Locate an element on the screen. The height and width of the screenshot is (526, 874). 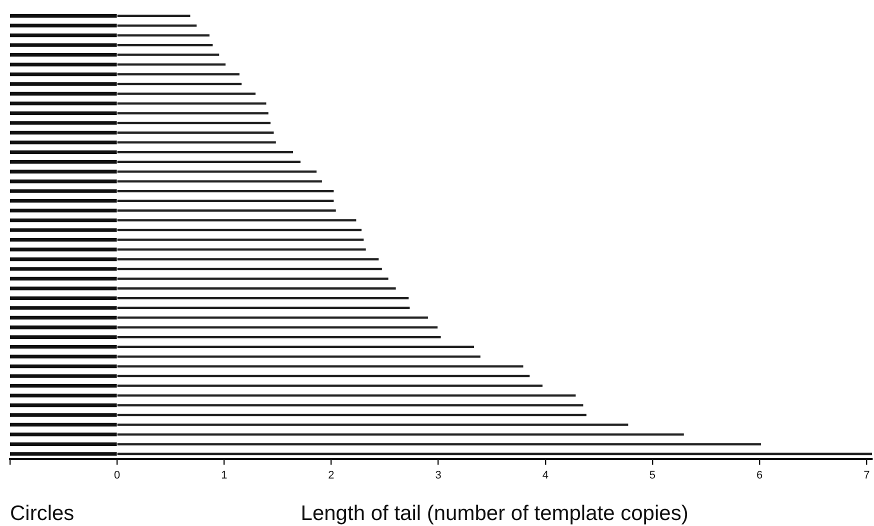
x-tick-label: 1 is located at coordinates (224, 475).